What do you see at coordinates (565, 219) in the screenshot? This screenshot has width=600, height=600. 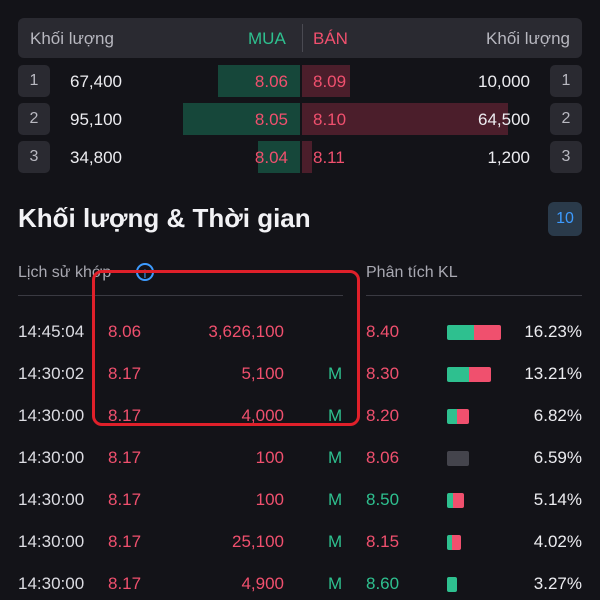 I see `count-selector: 10` at bounding box center [565, 219].